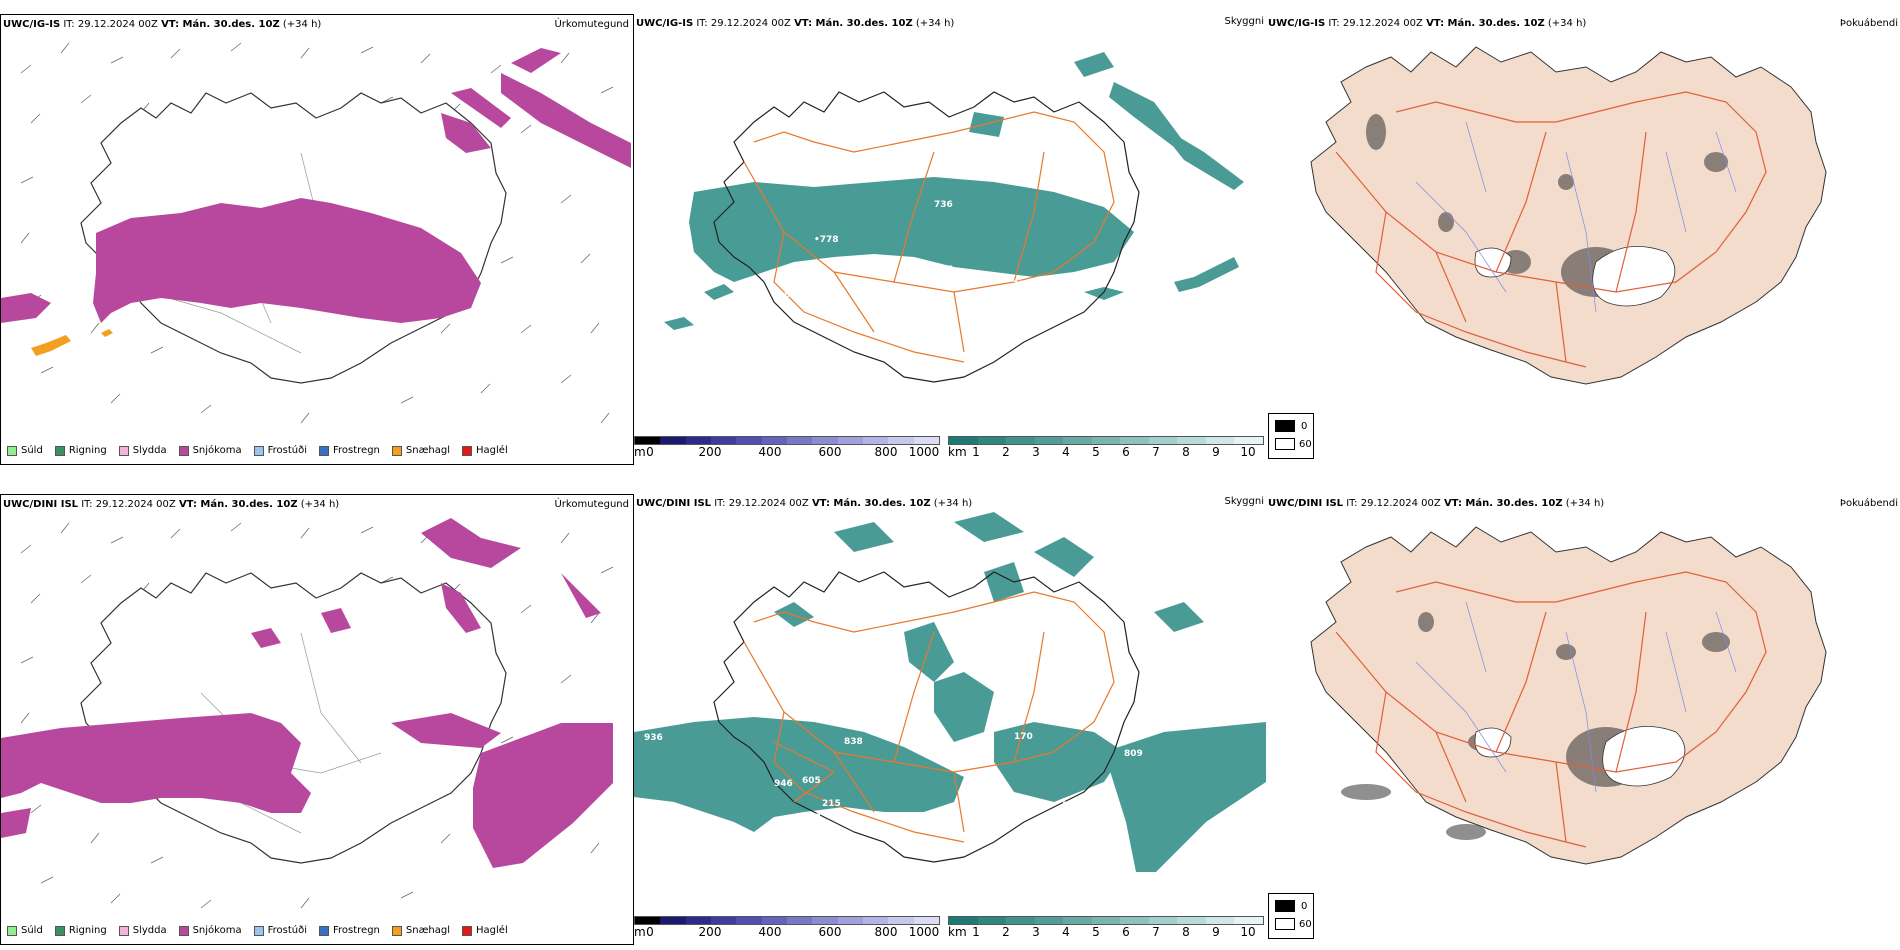  Describe the element at coordinates (1305, 924) in the screenshot. I see `fog-legend-max: 60` at that location.